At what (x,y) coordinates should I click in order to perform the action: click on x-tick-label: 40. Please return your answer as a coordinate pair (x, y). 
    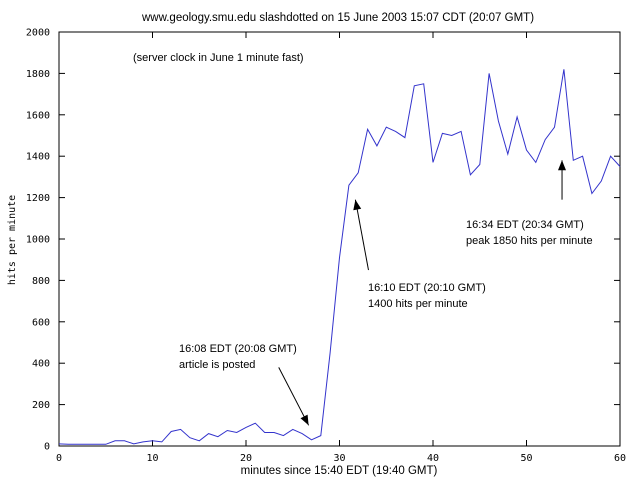
    Looking at the image, I should click on (433, 458).